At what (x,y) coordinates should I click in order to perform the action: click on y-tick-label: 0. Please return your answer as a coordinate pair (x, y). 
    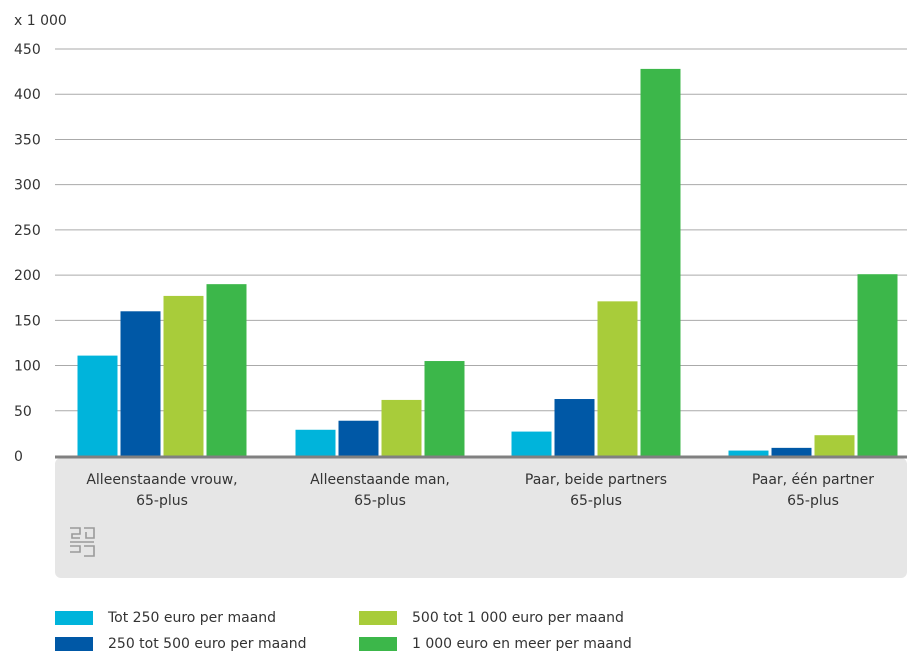
    Looking at the image, I should click on (18, 457).